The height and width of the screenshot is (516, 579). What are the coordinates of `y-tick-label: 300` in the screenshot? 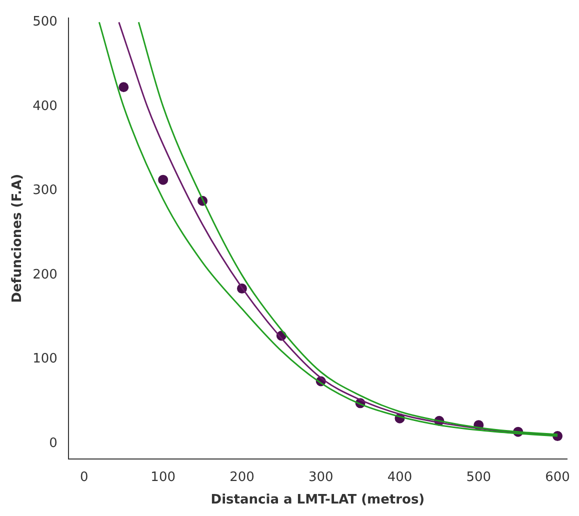 It's located at (45, 190).